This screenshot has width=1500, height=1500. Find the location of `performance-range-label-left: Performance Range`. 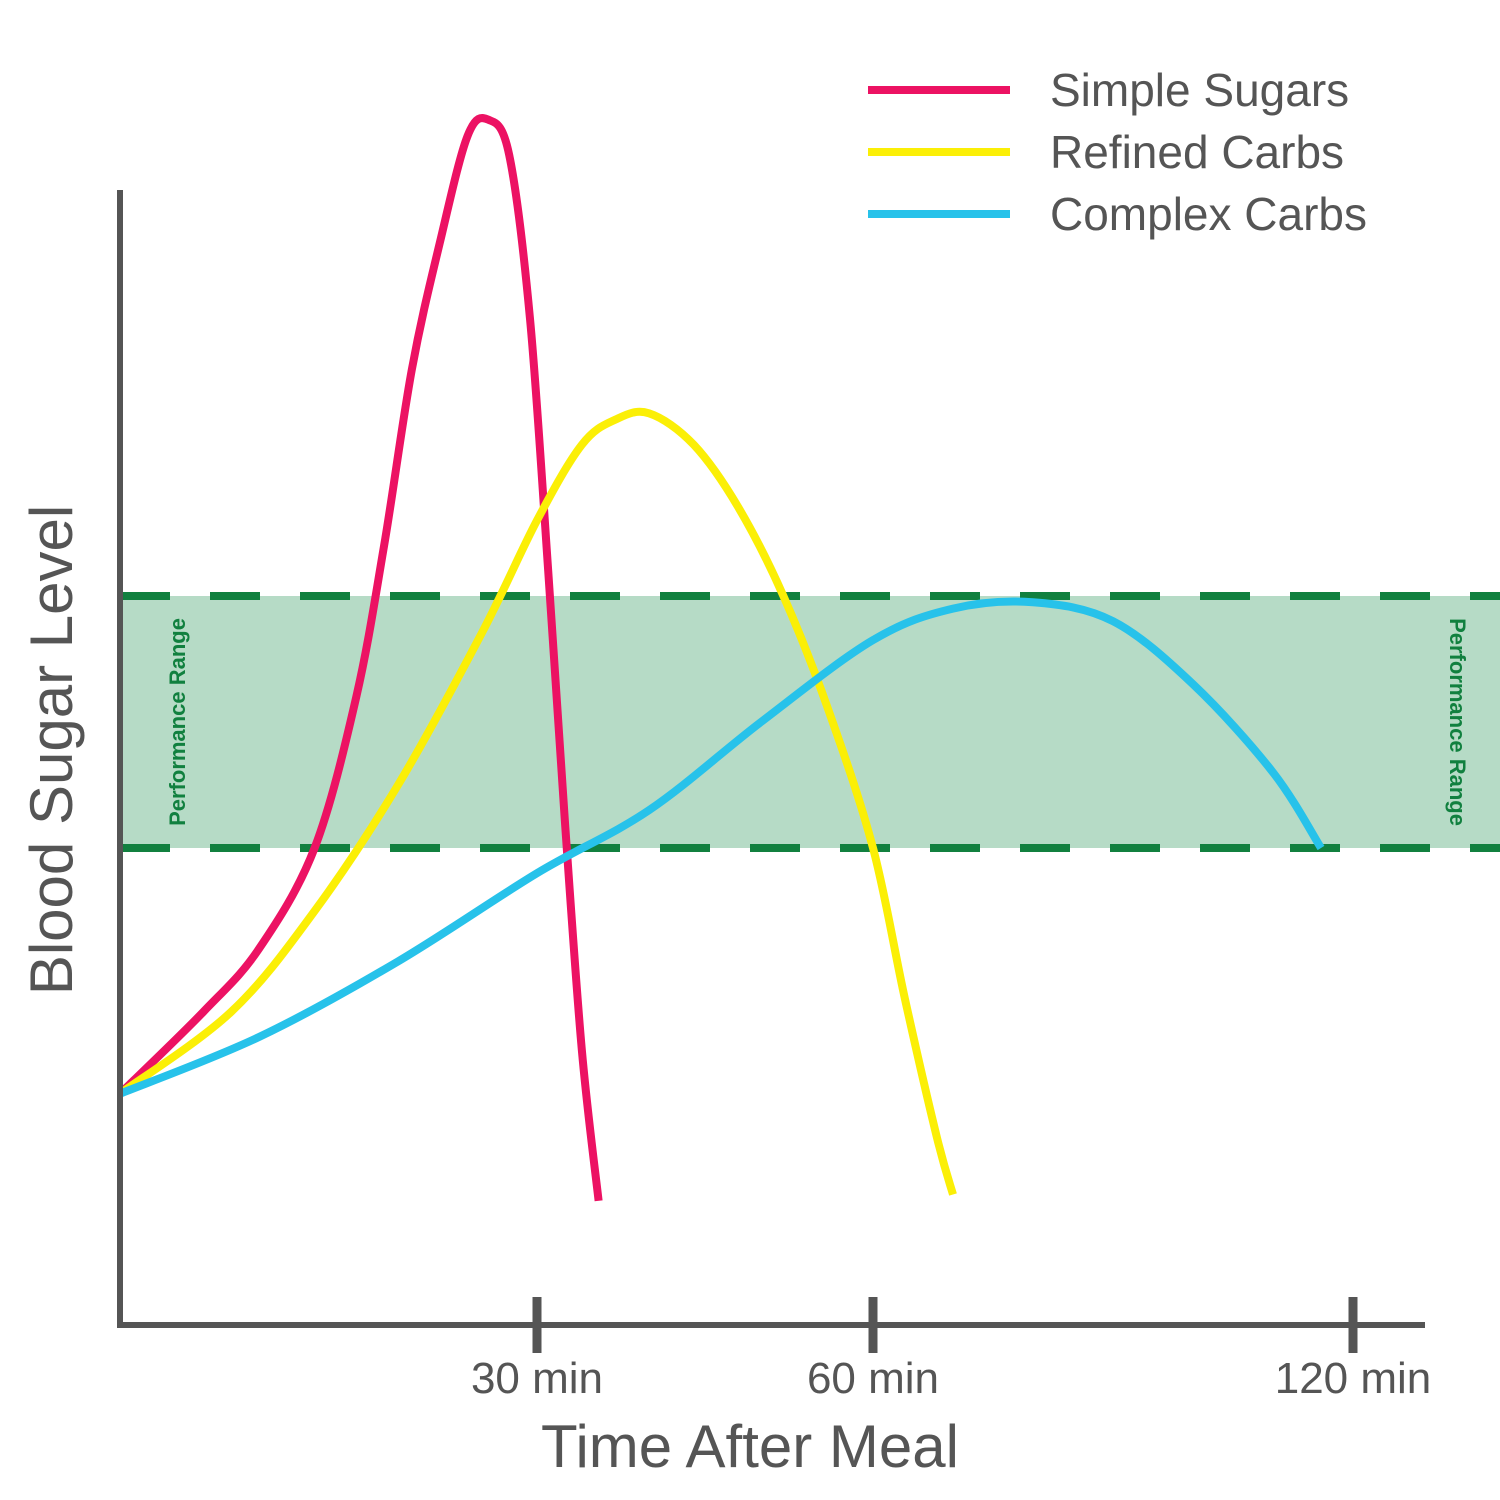

performance-range-label-left: Performance Range is located at coordinates (177, 722).